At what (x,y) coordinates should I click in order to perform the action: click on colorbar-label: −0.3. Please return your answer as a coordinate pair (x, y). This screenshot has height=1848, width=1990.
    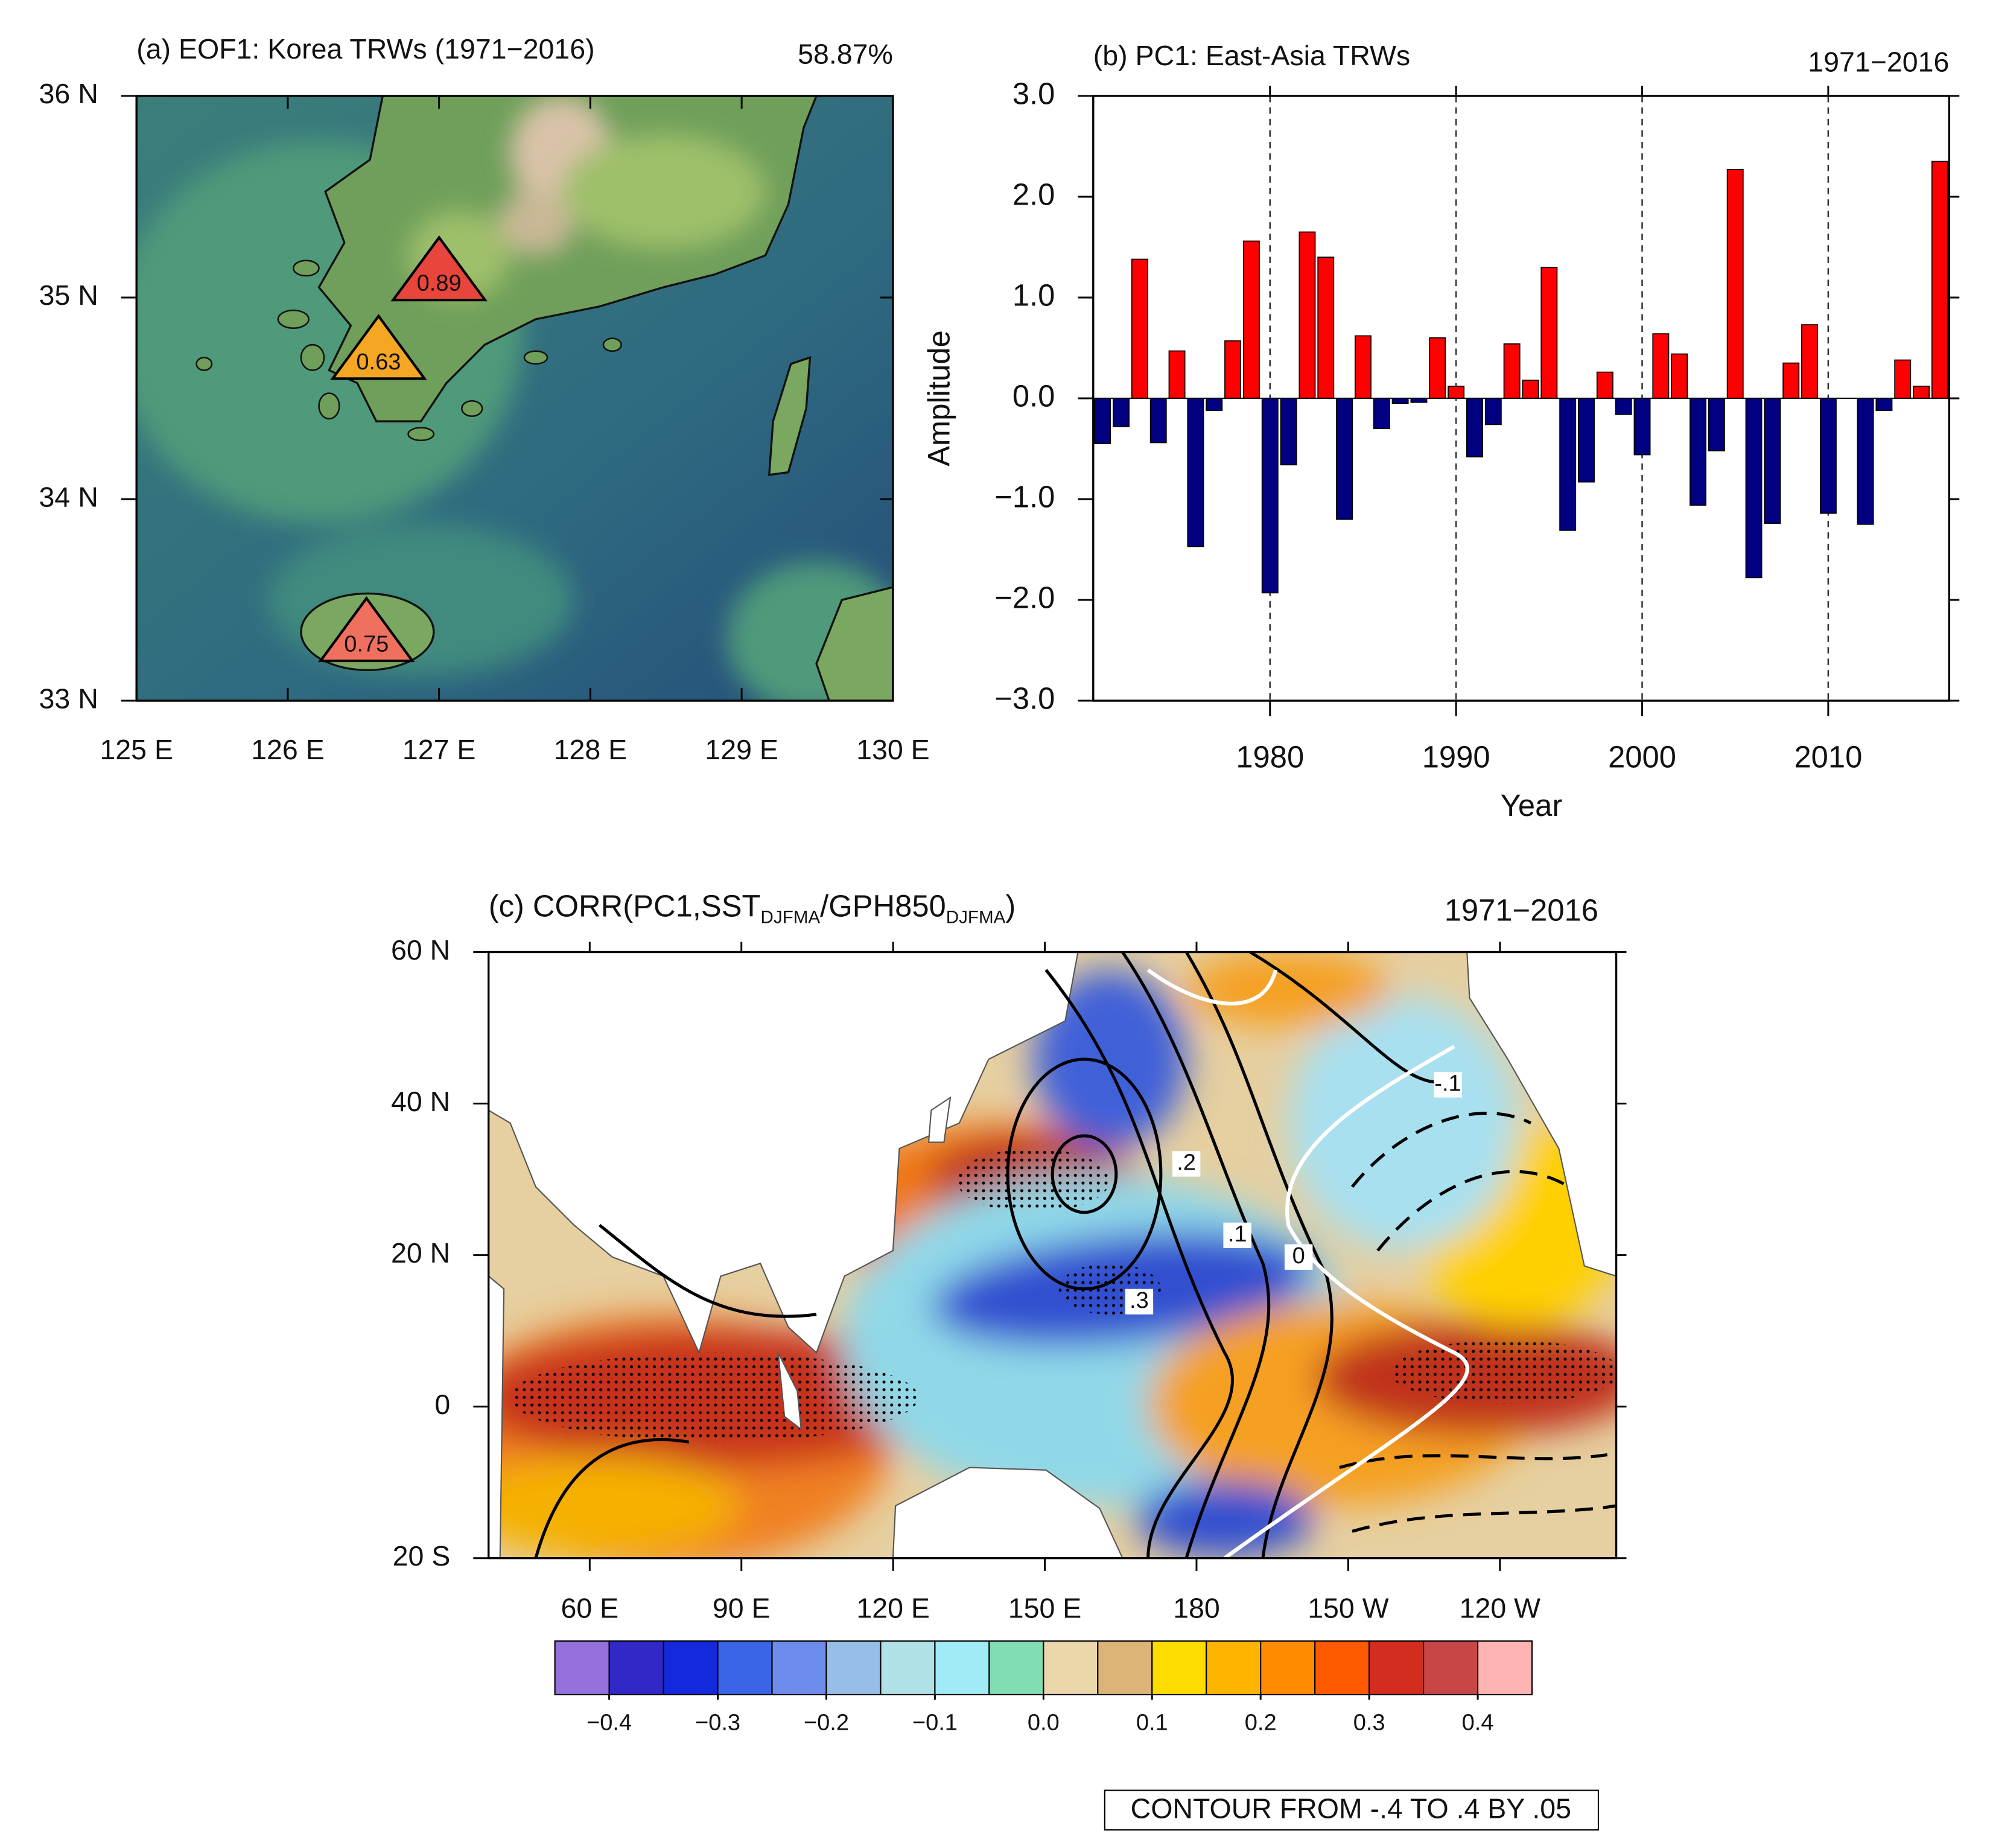
    Looking at the image, I should click on (717, 1723).